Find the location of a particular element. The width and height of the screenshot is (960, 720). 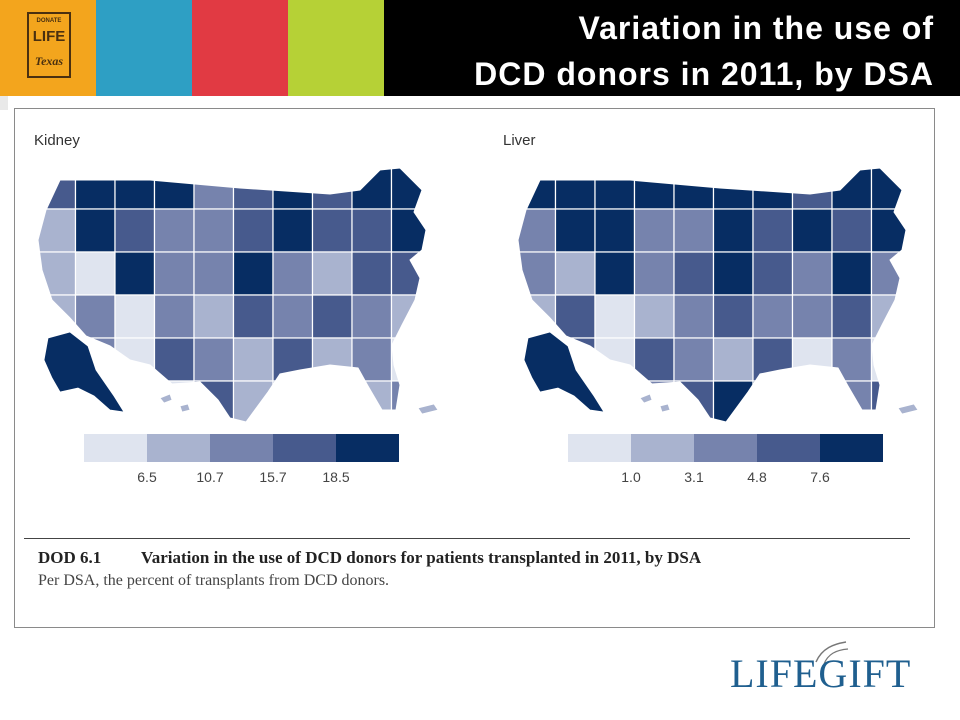

donate-life-texas-logo: DONATE LIFE Texas is located at coordinates (48, 48).